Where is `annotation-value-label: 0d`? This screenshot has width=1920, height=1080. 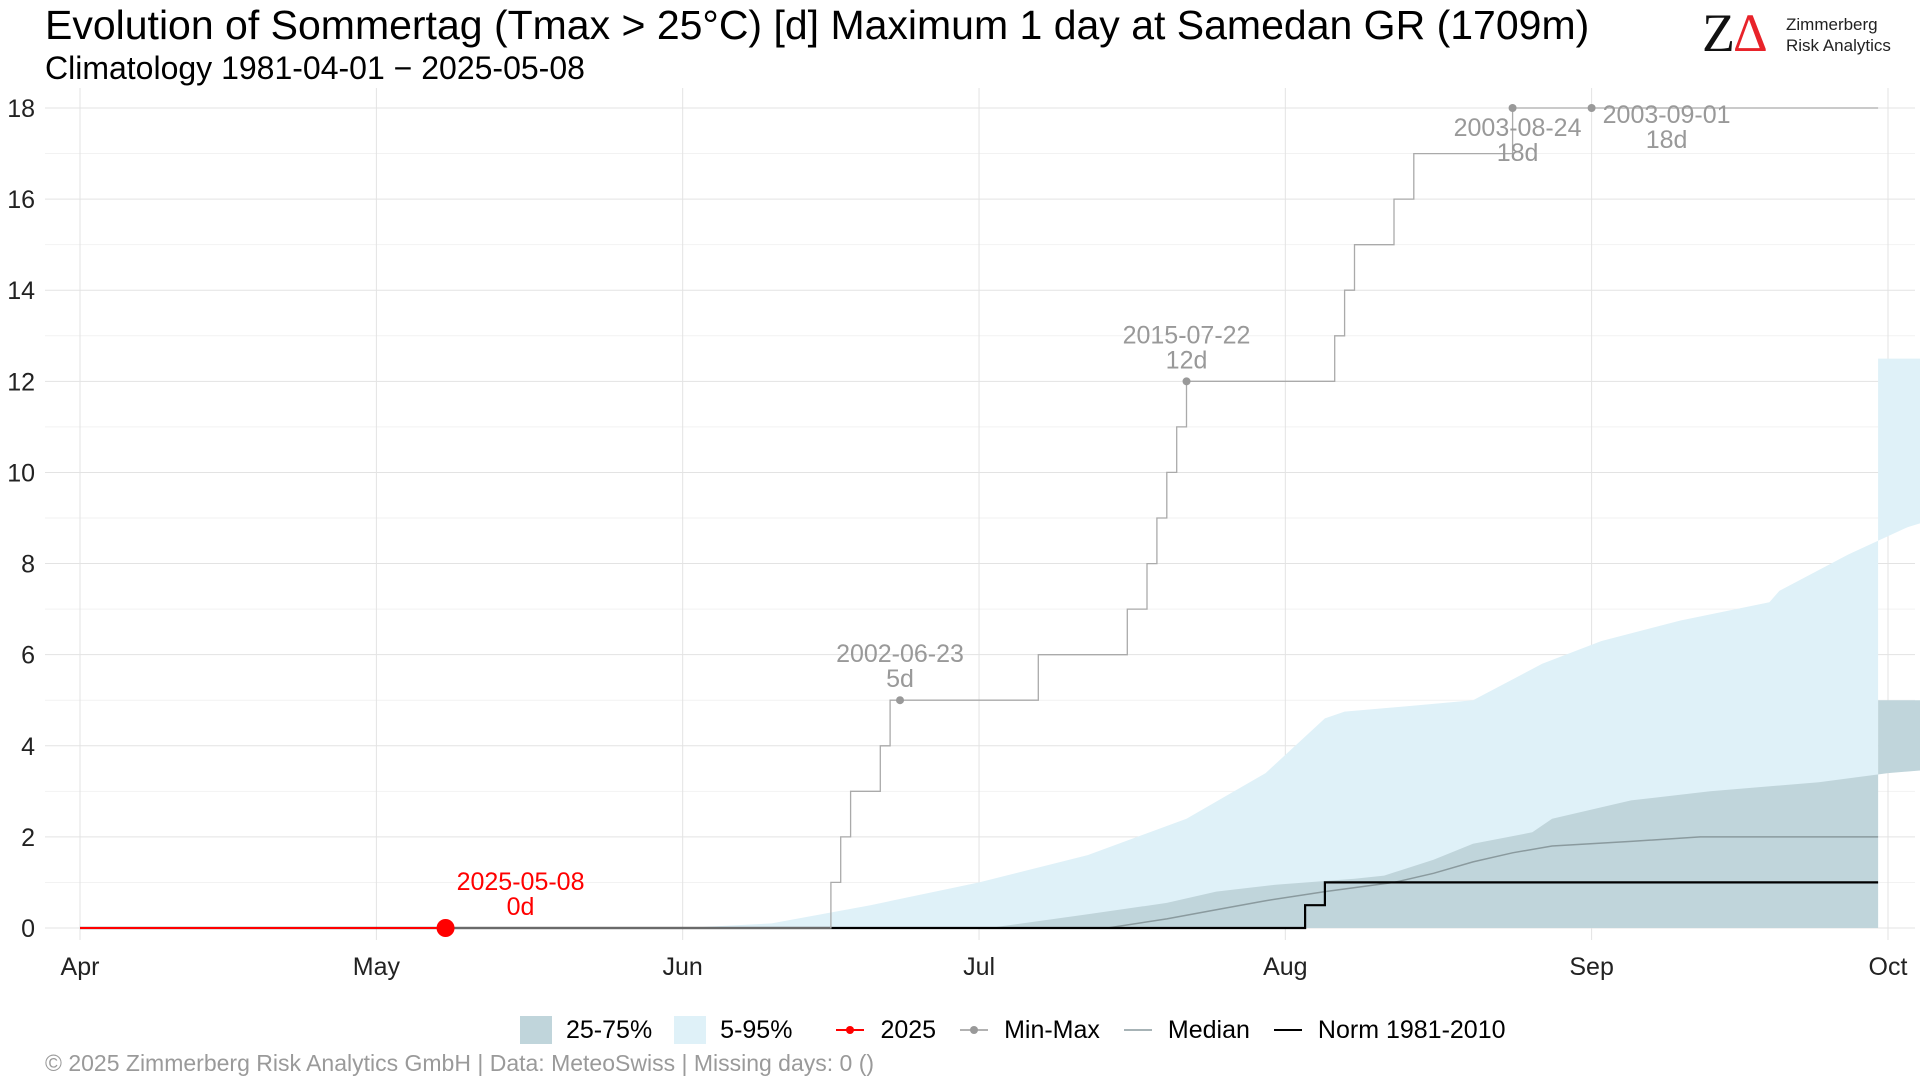 annotation-value-label: 0d is located at coordinates (521, 907).